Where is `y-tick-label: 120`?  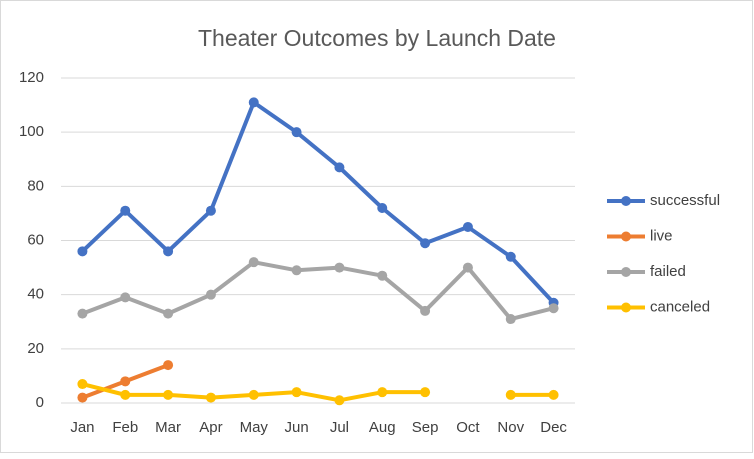 y-tick-label: 120 is located at coordinates (31, 77).